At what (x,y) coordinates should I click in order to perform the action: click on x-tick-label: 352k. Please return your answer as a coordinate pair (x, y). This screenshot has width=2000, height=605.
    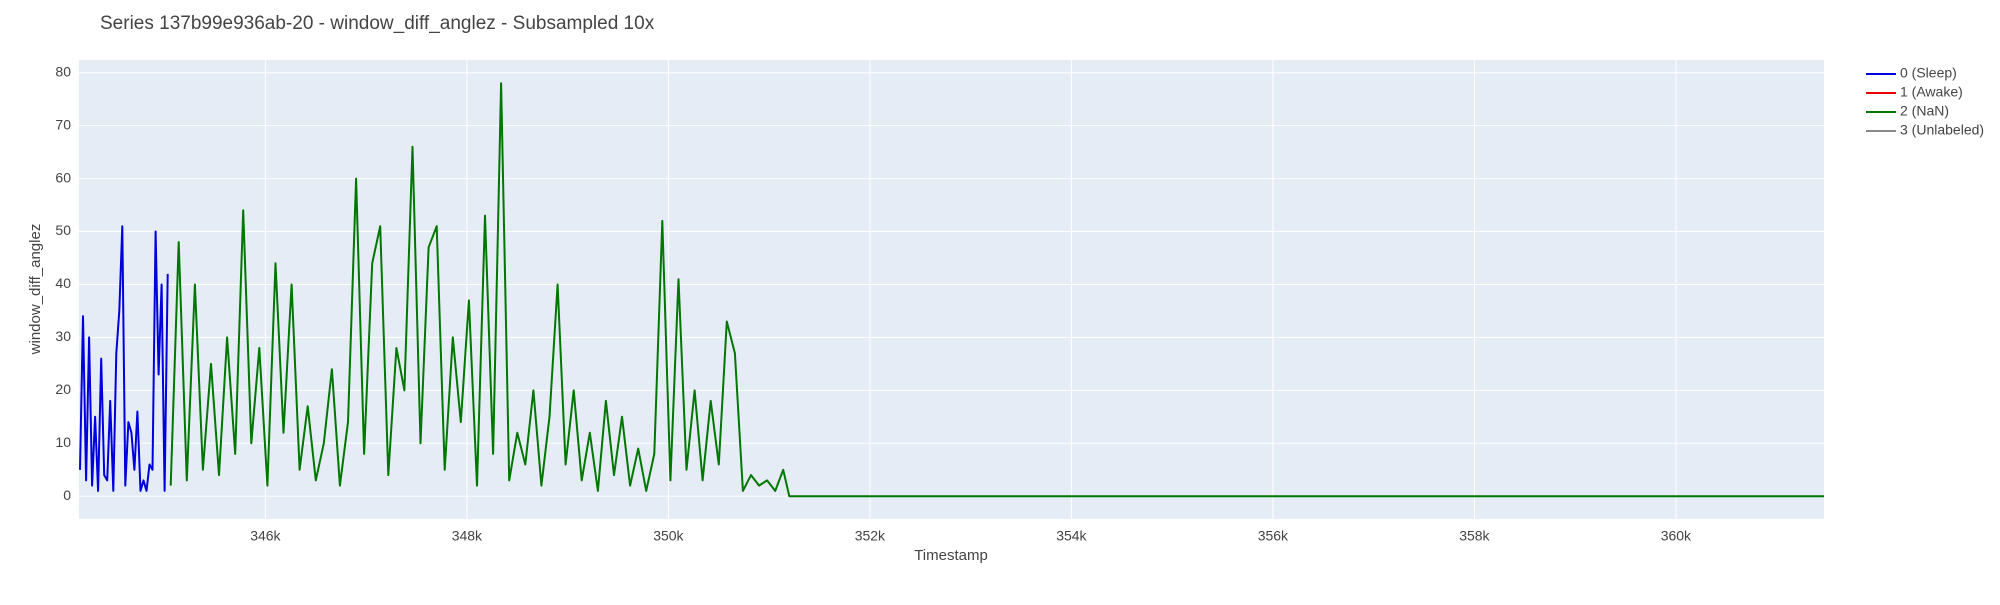
    Looking at the image, I should click on (870, 536).